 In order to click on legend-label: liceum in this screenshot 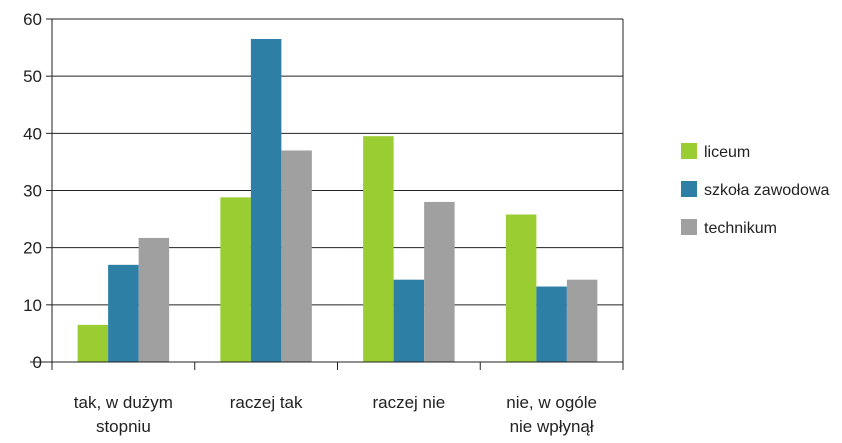, I will do `click(727, 152)`.